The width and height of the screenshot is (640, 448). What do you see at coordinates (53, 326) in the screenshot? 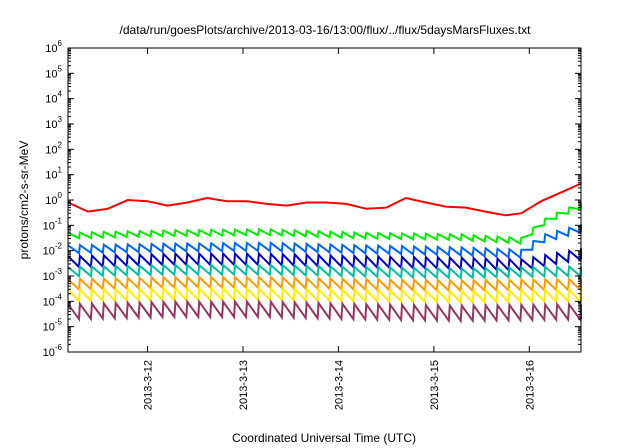
I see `y-tick-label: 10⁻⁵` at bounding box center [53, 326].